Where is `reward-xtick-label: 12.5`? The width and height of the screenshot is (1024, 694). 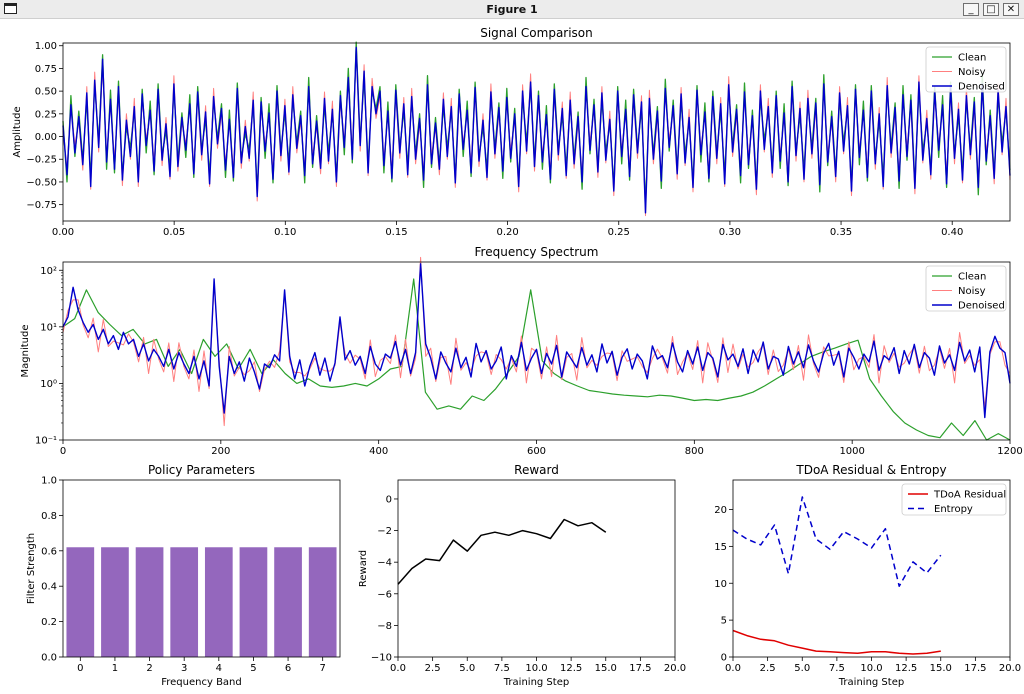
reward-xtick-label: 12.5 is located at coordinates (571, 668).